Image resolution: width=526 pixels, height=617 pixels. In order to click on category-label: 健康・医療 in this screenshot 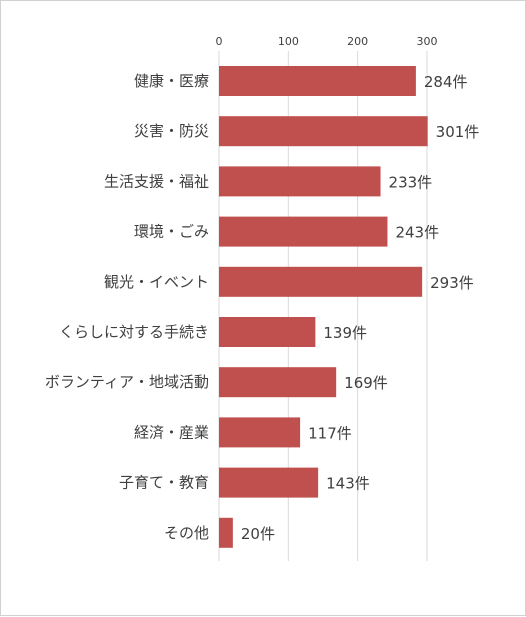, I will do `click(171, 81)`.